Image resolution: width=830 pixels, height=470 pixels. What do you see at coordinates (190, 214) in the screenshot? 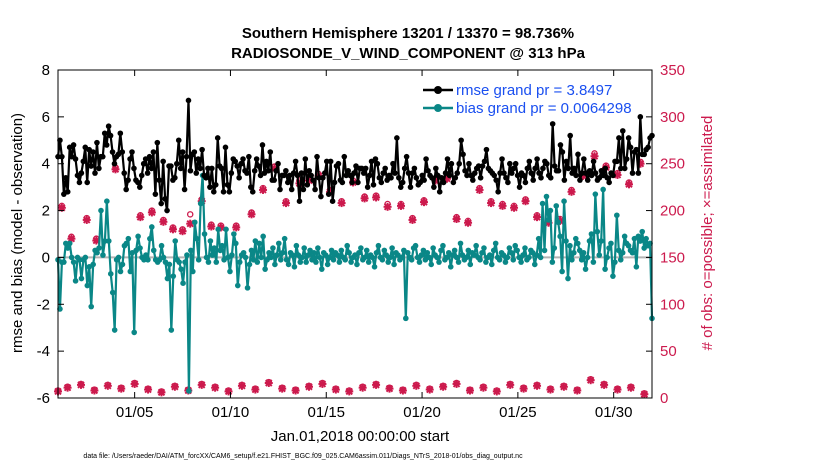
I see `obs-possible-point` at bounding box center [190, 214].